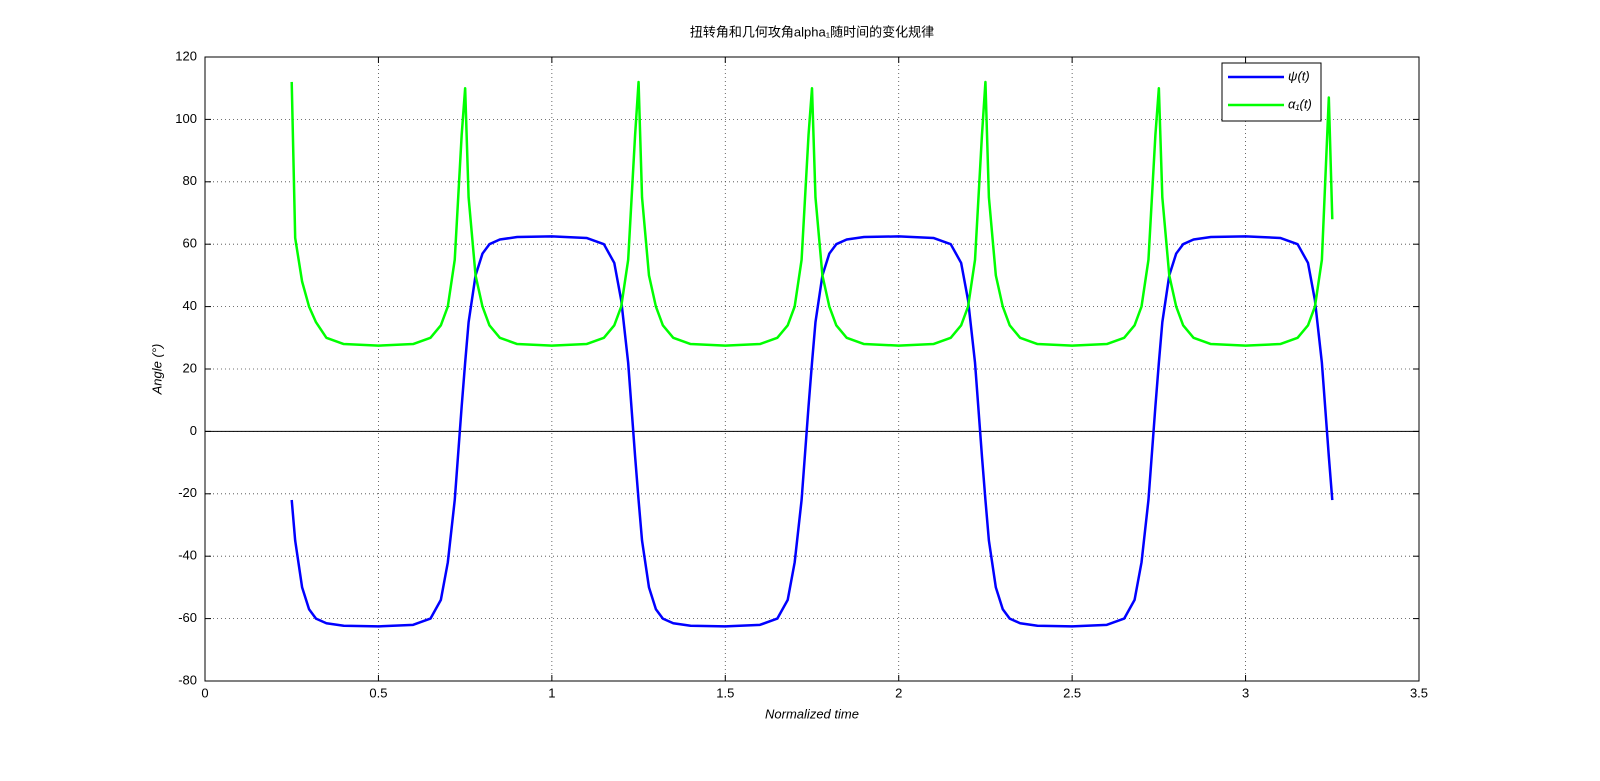 This screenshot has width=1600, height=781. Describe the element at coordinates (187, 617) in the screenshot. I see `y-tick-label: -60` at that location.